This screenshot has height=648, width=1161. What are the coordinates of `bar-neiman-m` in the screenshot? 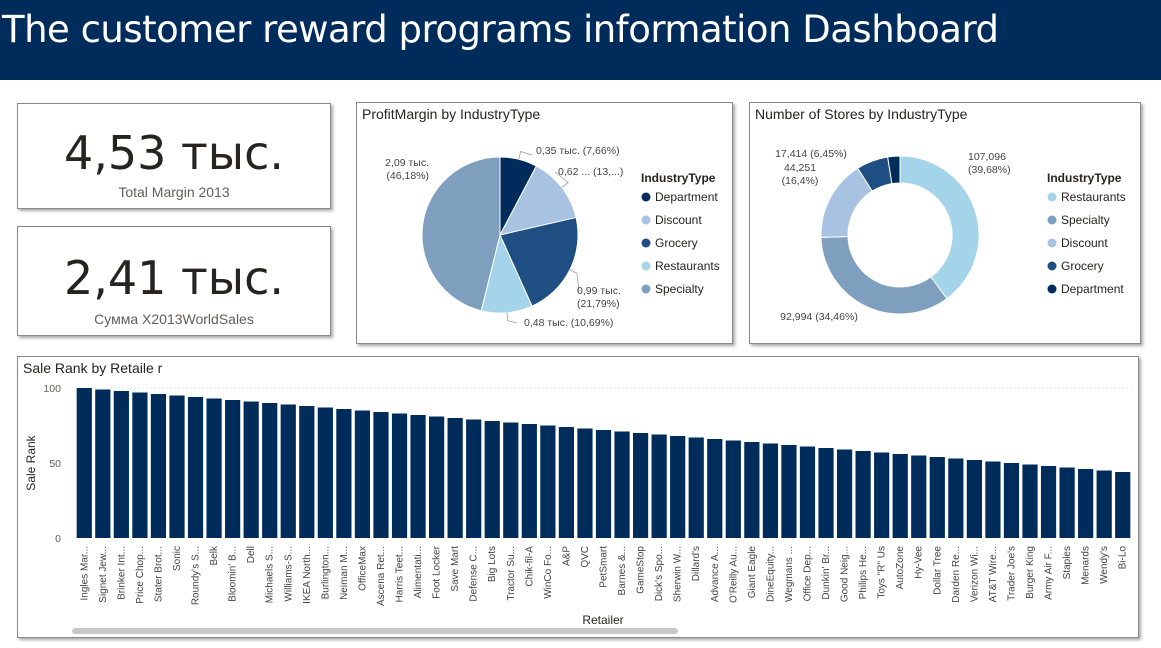 It's located at (344, 473).